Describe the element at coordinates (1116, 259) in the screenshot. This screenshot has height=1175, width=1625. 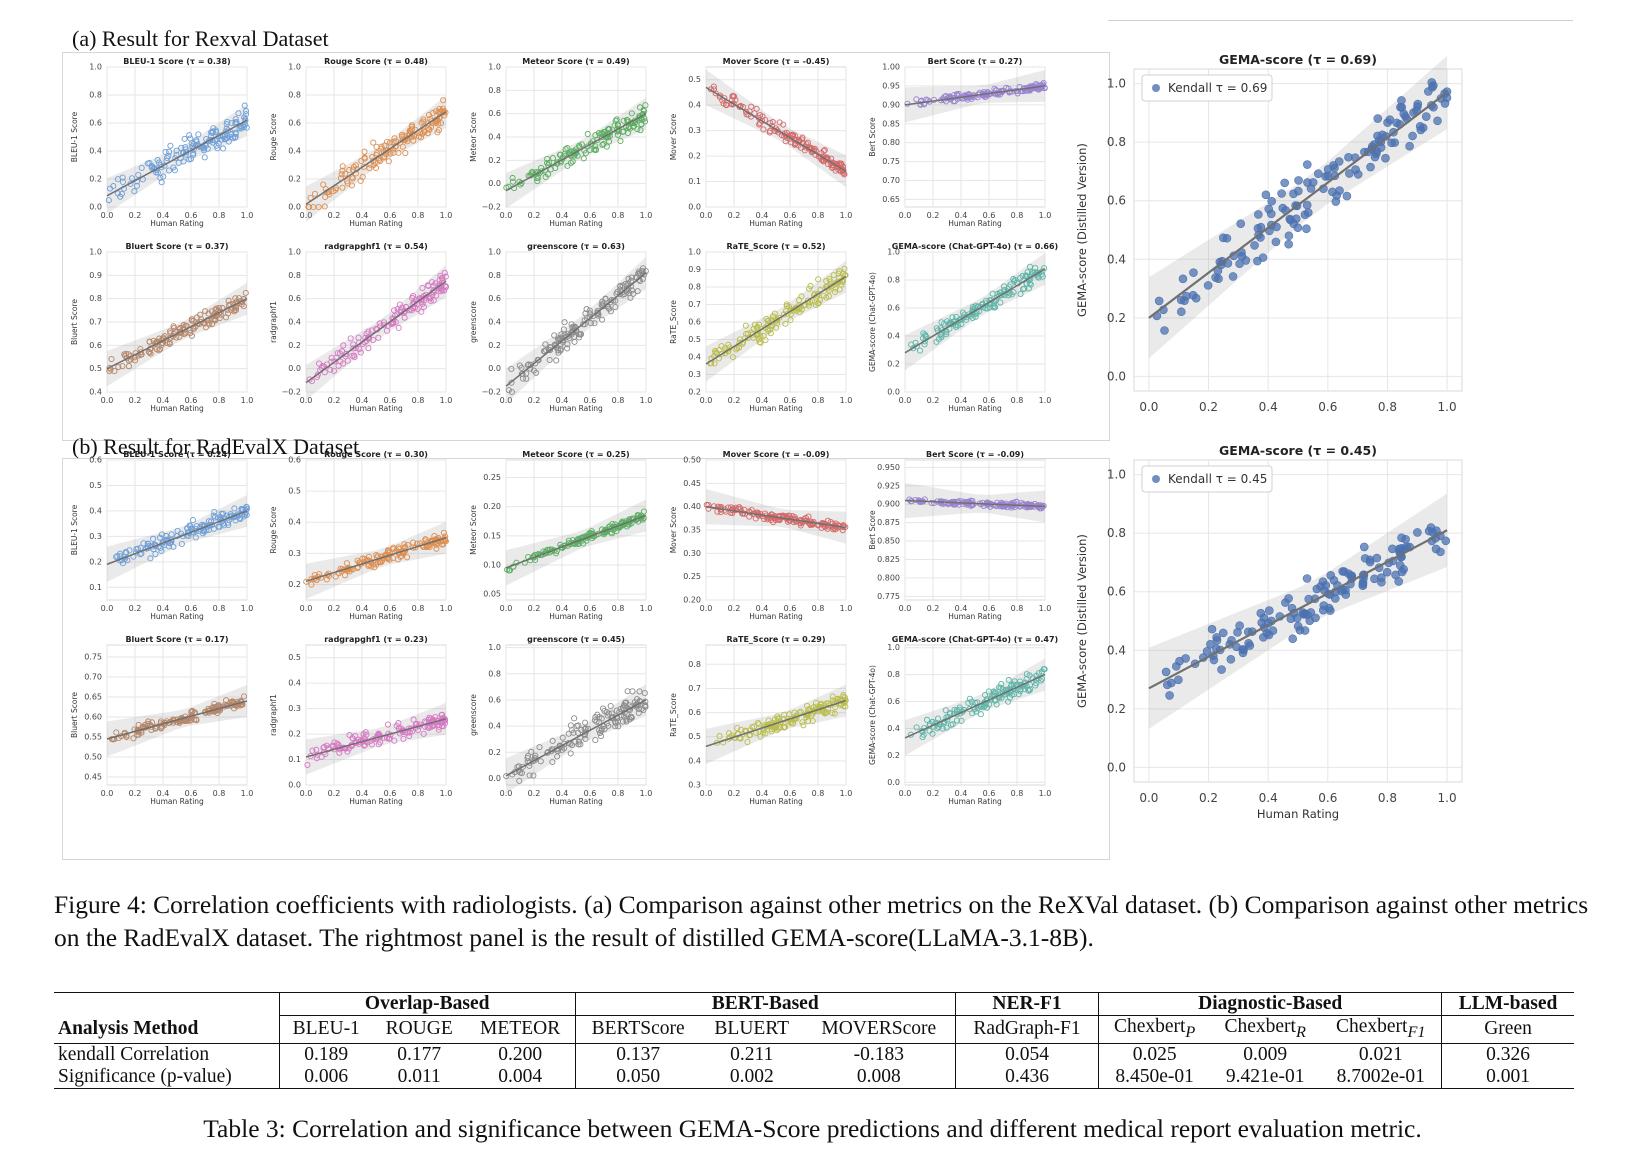
I see `y-tick-label: 0.4` at that location.